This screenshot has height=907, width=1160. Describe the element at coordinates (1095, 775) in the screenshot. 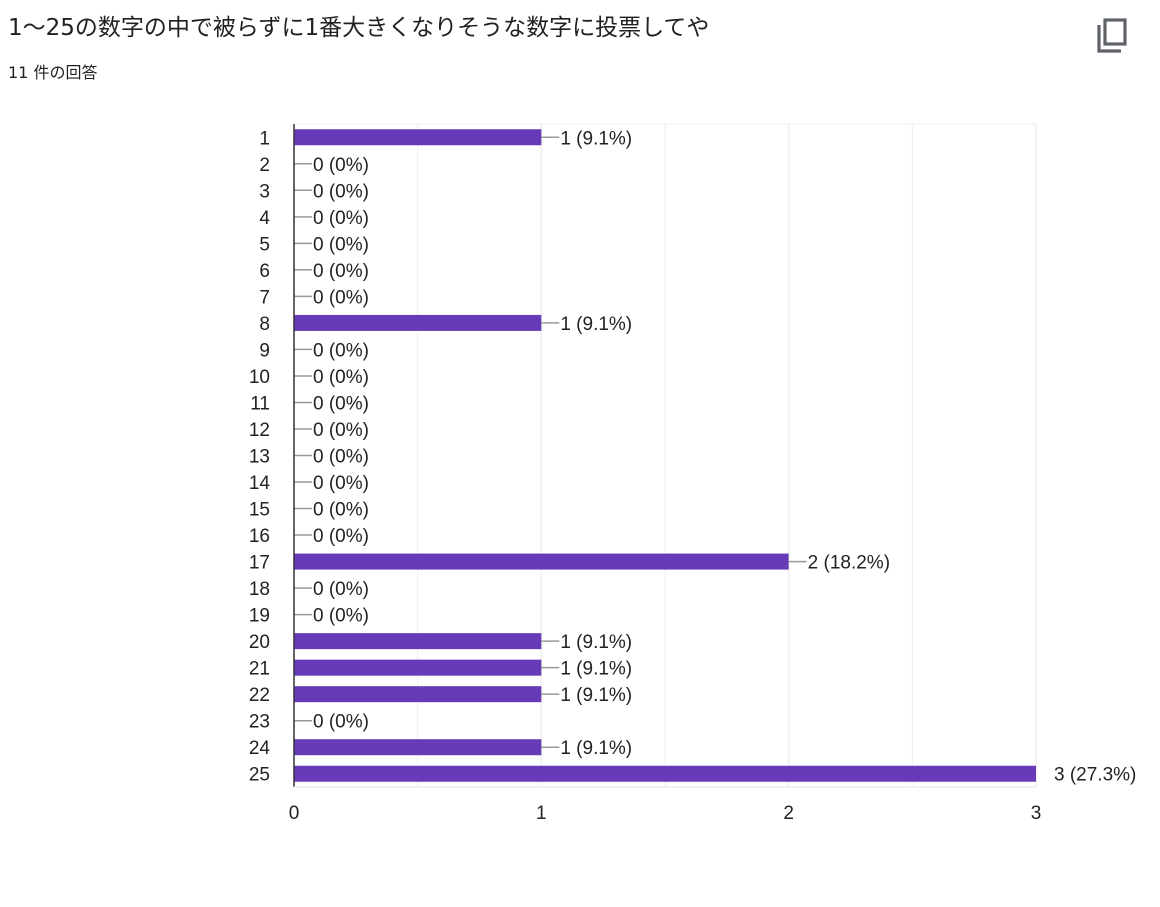

I see `data-label: 3 (27.3%)` at that location.